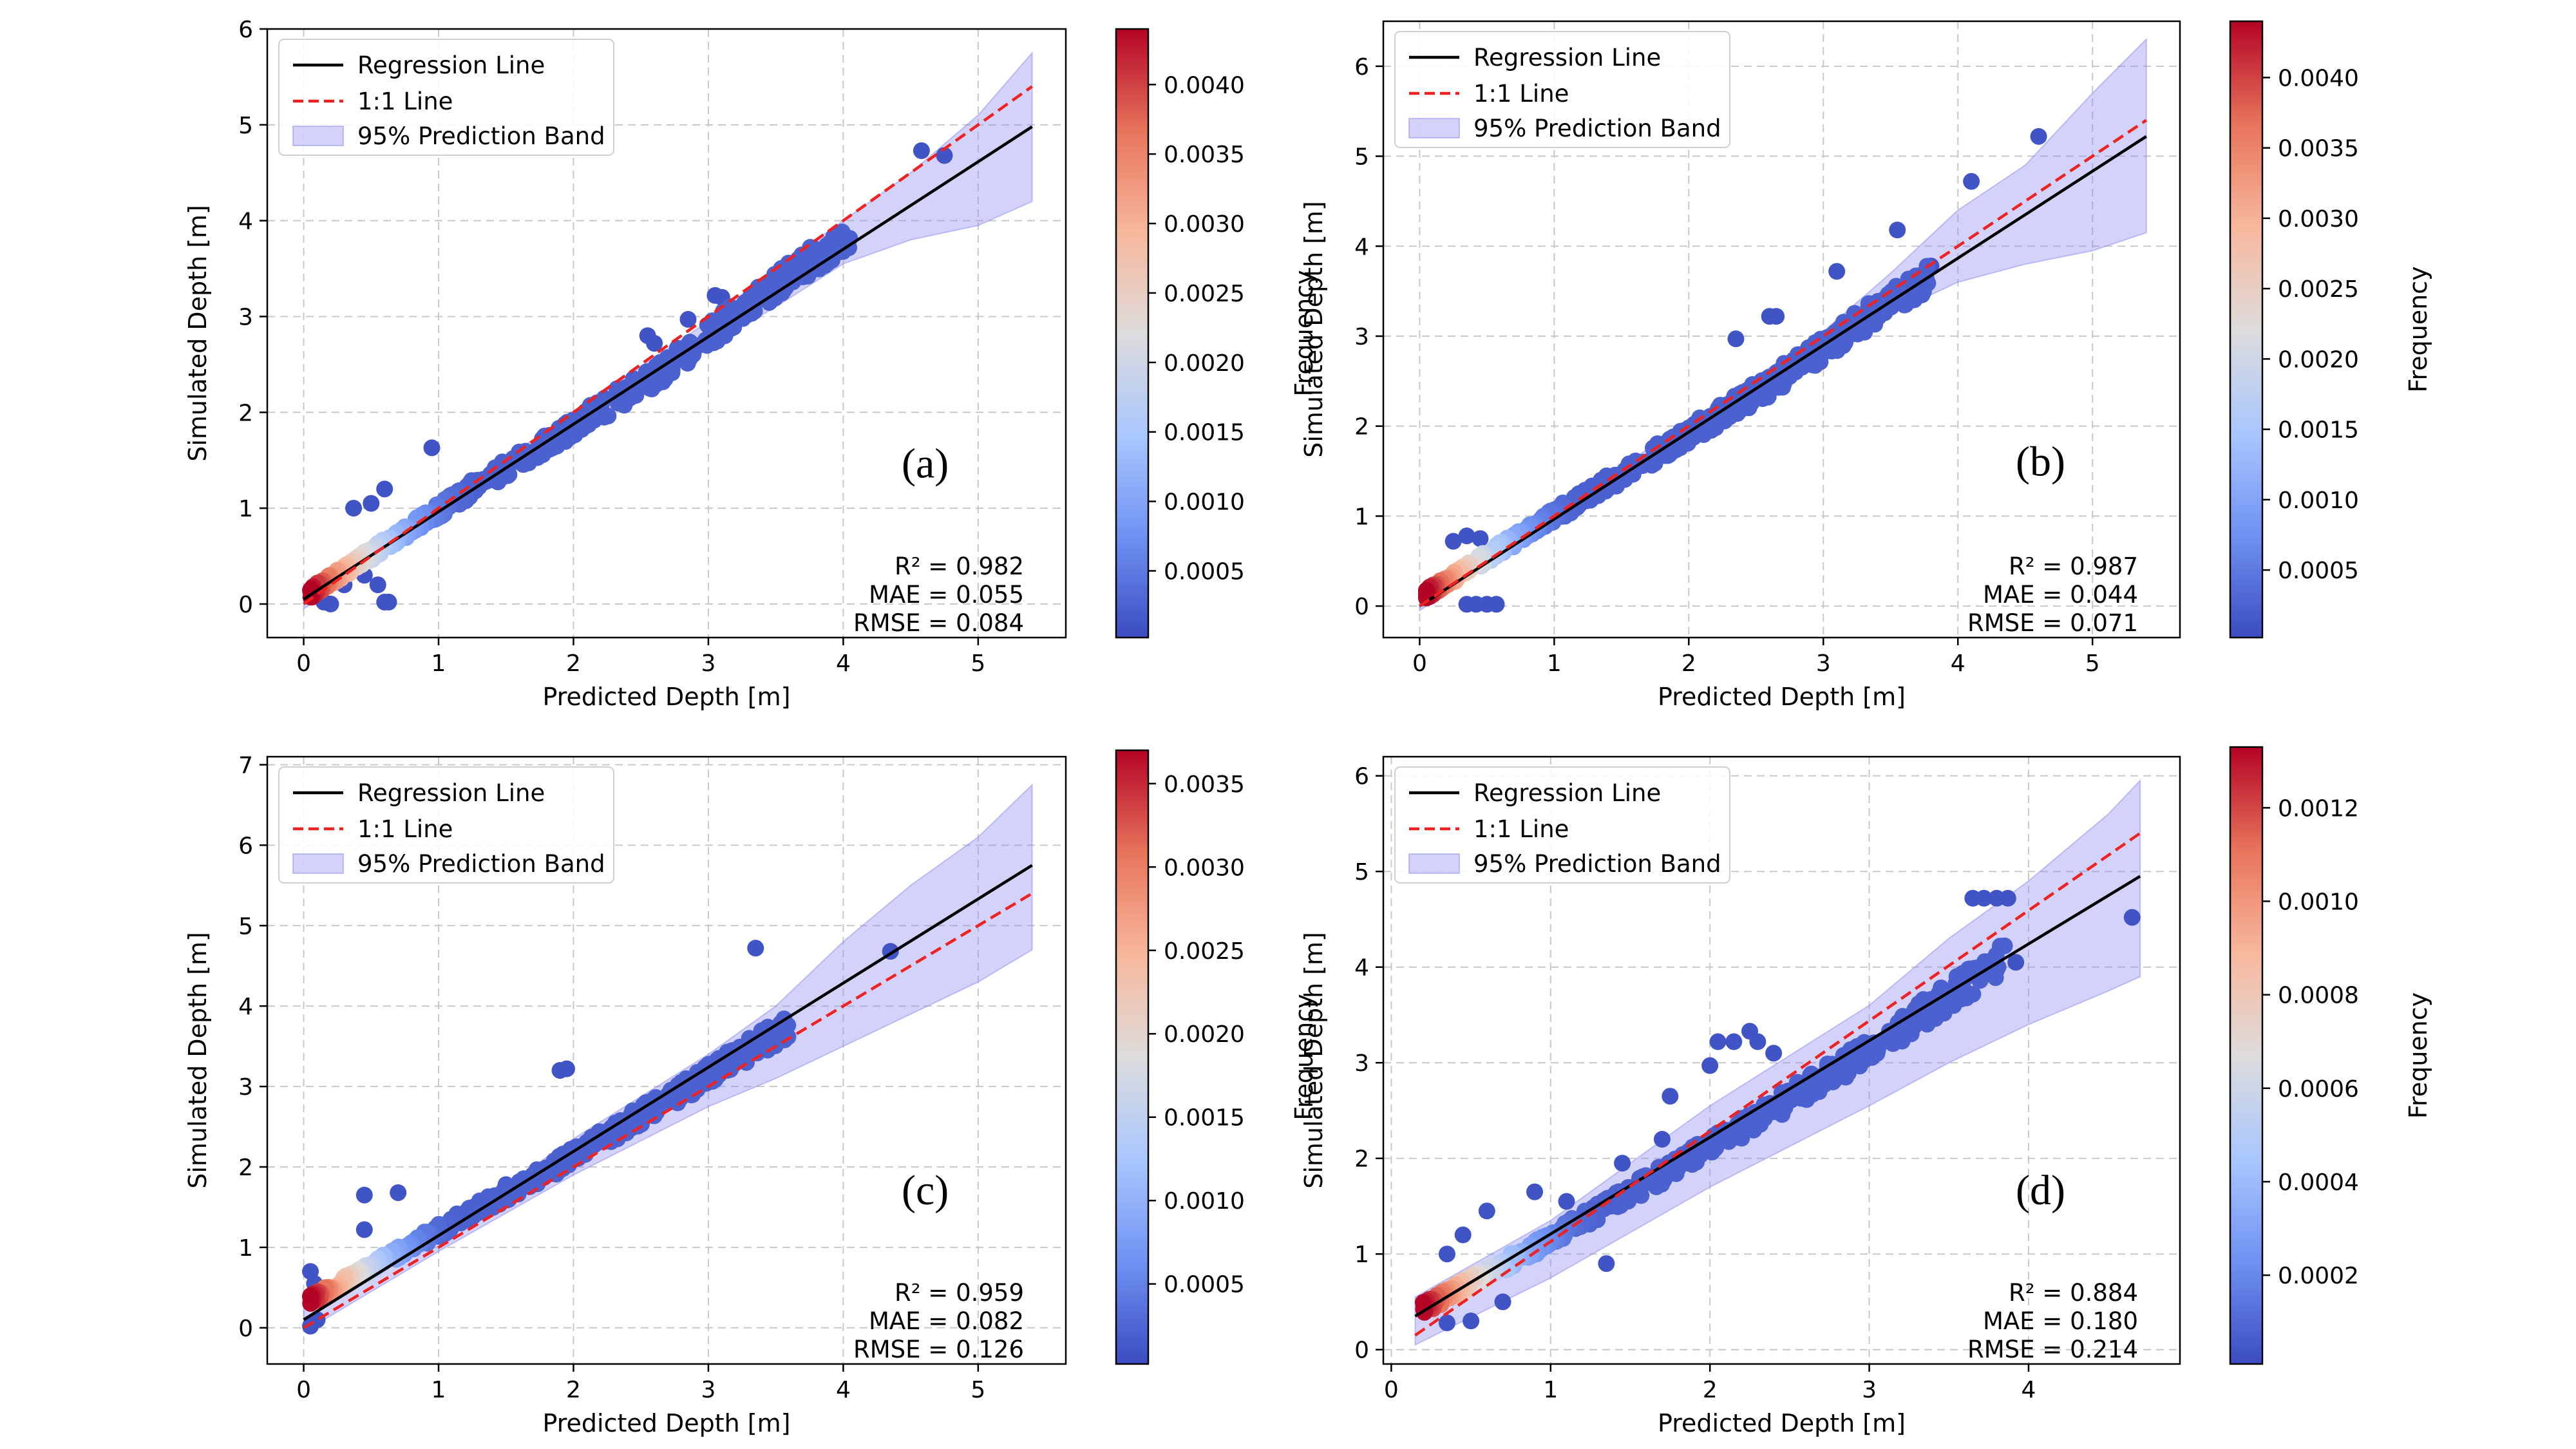 The height and width of the screenshot is (1449, 2576). Describe the element at coordinates (1567, 58) in the screenshot. I see `legend-regression-label: Regression Line` at that location.